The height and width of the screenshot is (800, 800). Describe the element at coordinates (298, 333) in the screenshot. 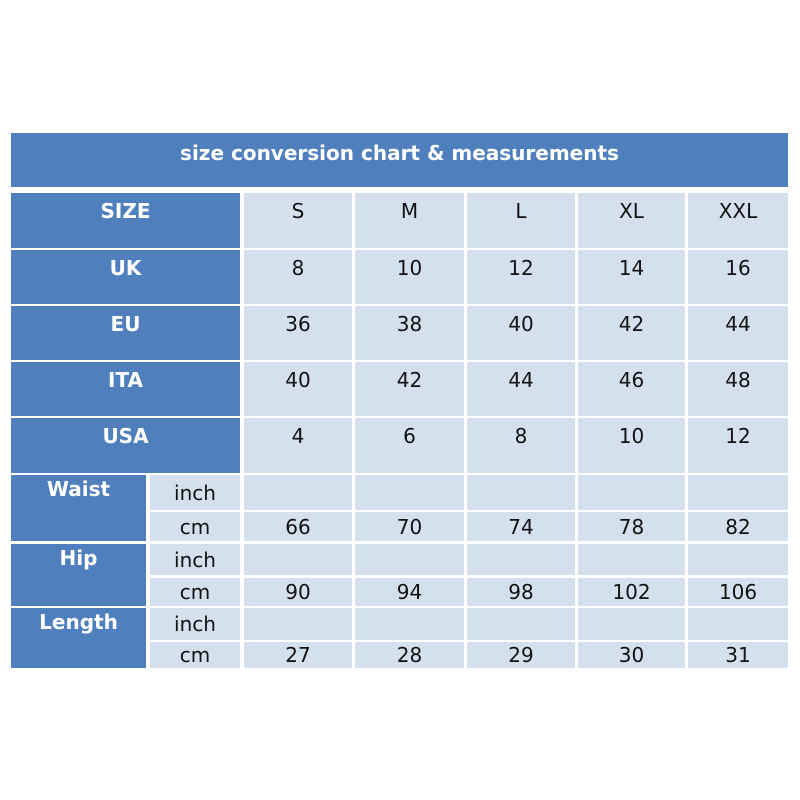

I see `cell-eu-0: 36` at that location.